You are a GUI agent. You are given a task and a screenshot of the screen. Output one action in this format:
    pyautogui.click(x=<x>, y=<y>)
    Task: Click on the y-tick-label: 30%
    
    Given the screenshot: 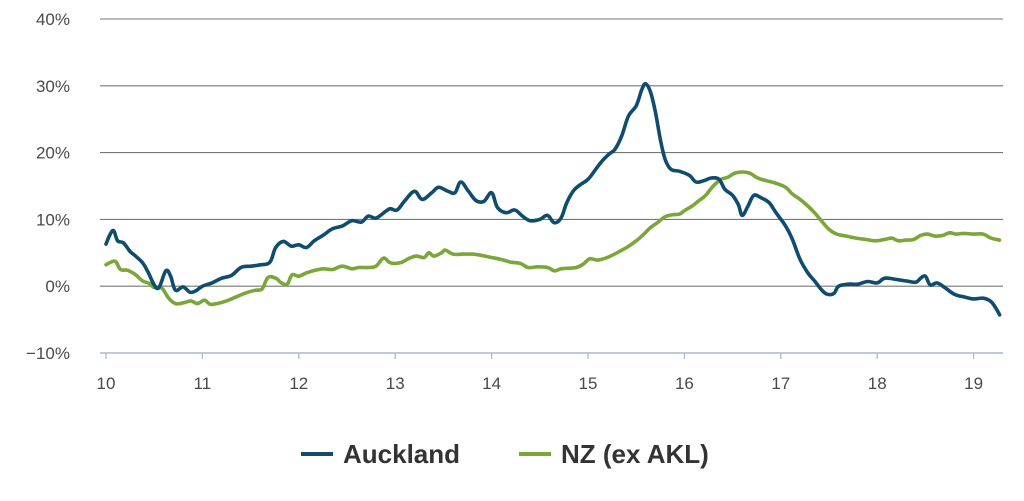 What is the action you would take?
    pyautogui.click(x=53, y=86)
    